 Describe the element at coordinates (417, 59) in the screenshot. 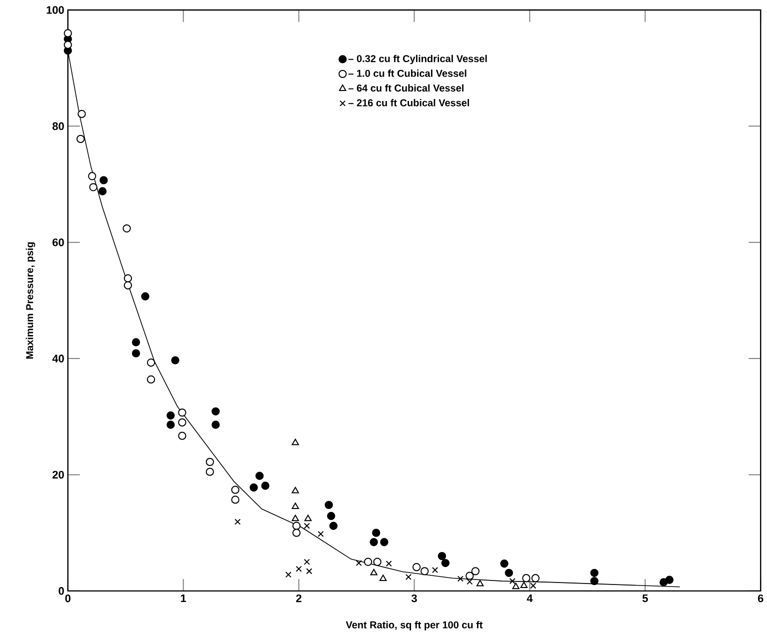

I see `legend-label: – 0.32 cu ft Cylindrical Vessel` at that location.